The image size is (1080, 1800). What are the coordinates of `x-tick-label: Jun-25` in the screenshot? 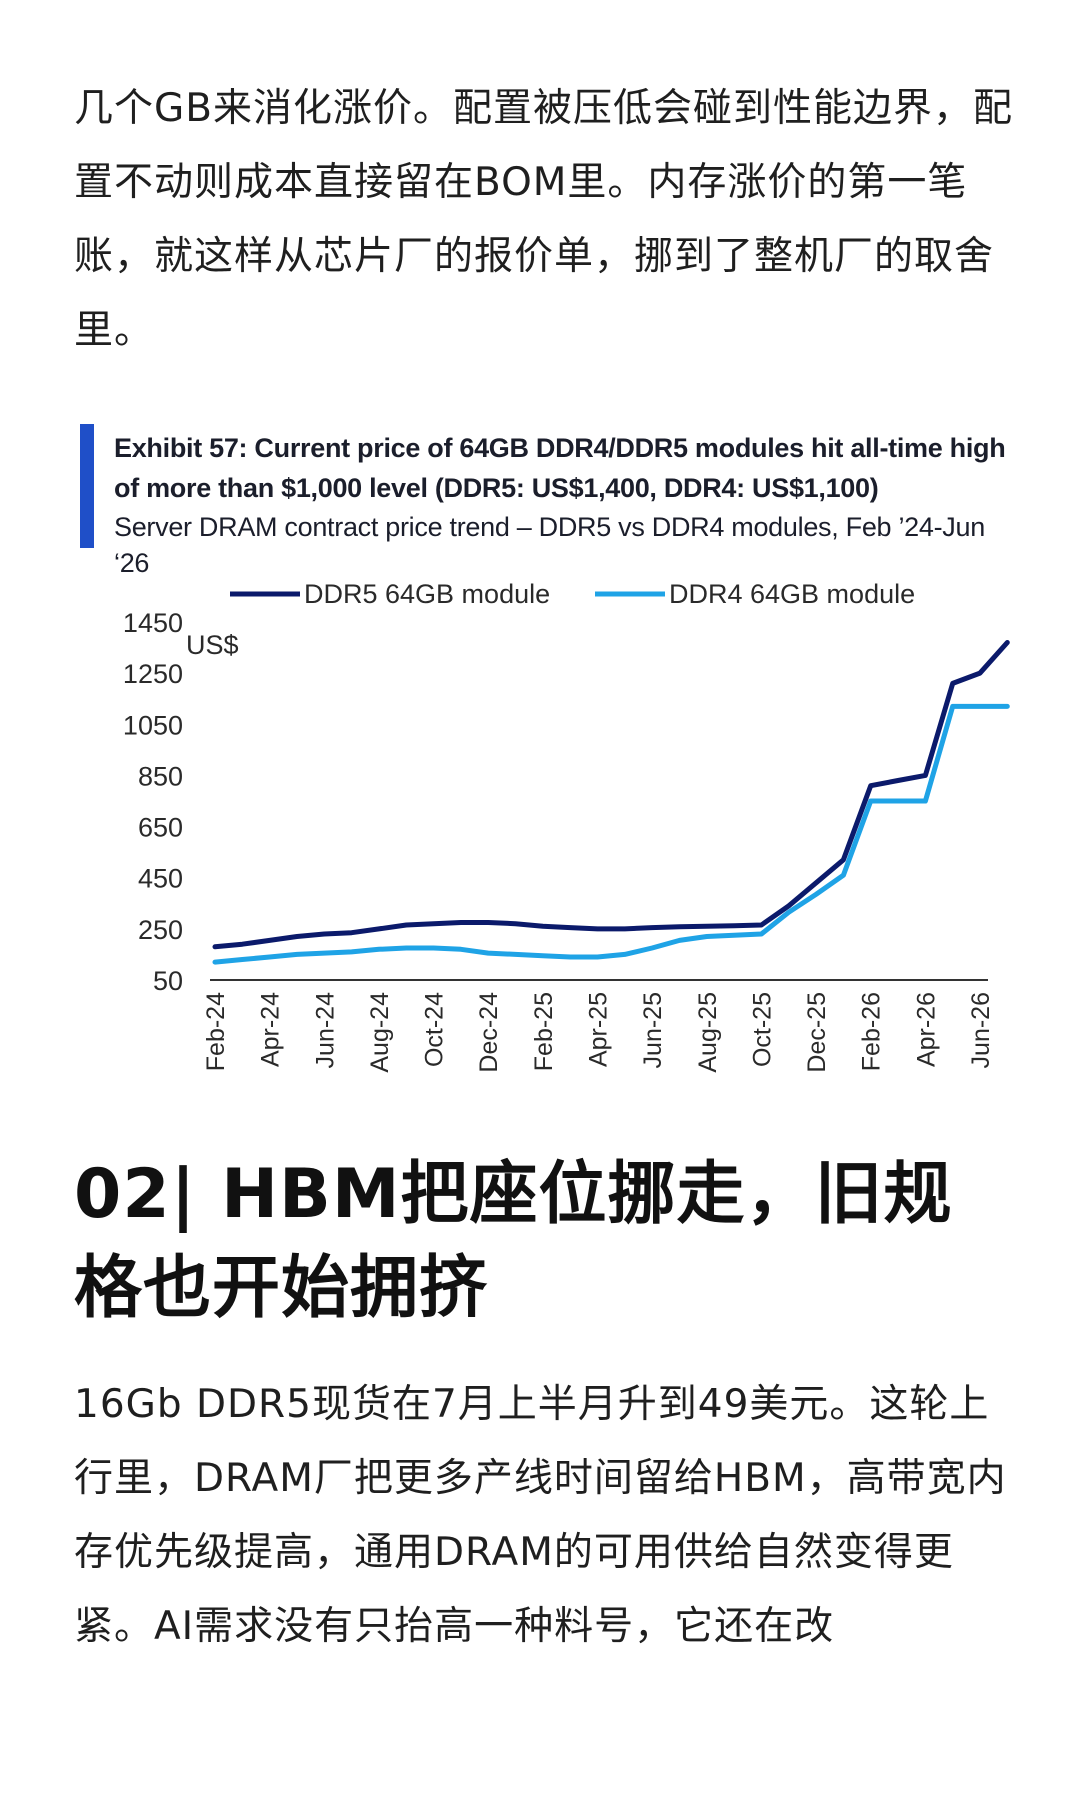 It's located at (653, 1030).